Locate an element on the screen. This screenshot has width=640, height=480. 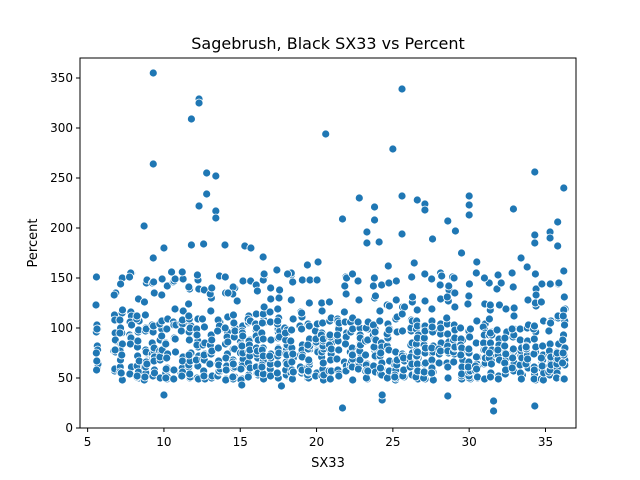
y-tick-label: 300 is located at coordinates (61, 128).